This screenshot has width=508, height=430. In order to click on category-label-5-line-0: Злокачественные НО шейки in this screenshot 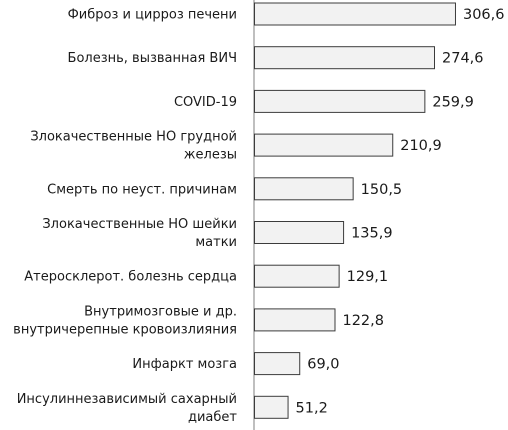, I will do `click(139, 224)`.